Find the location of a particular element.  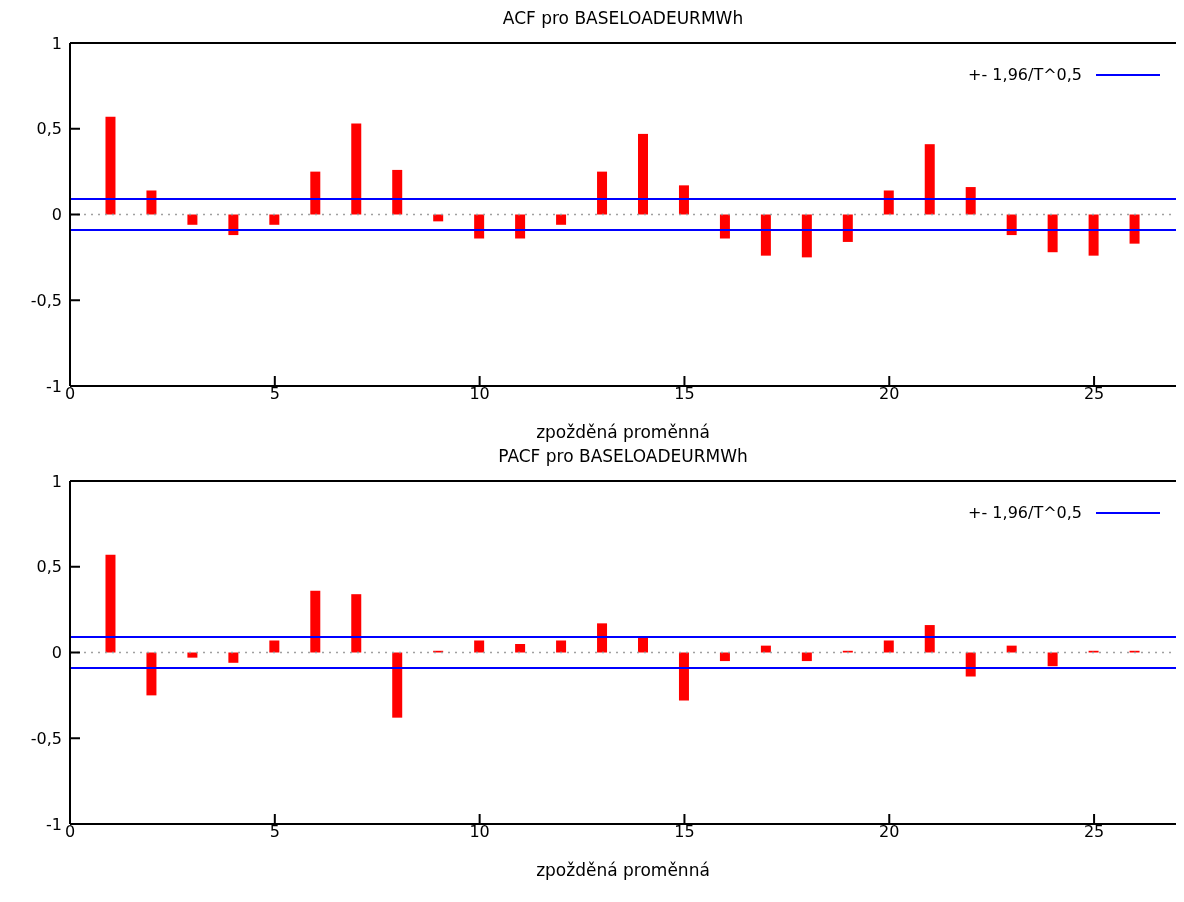

chart-title: PACF pro BASELOADEURMWh is located at coordinates (623, 457).